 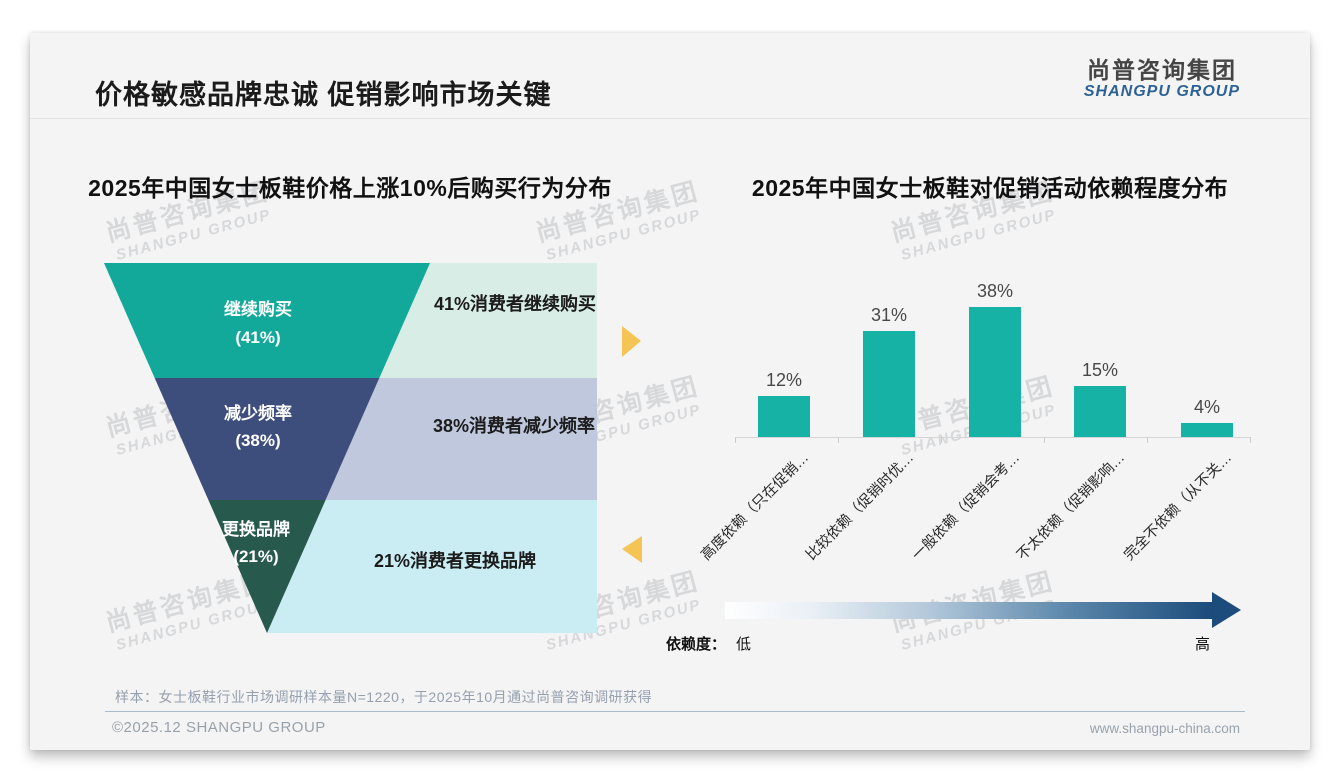 I want to click on bar-value-label: 38%, so click(x=995, y=291).